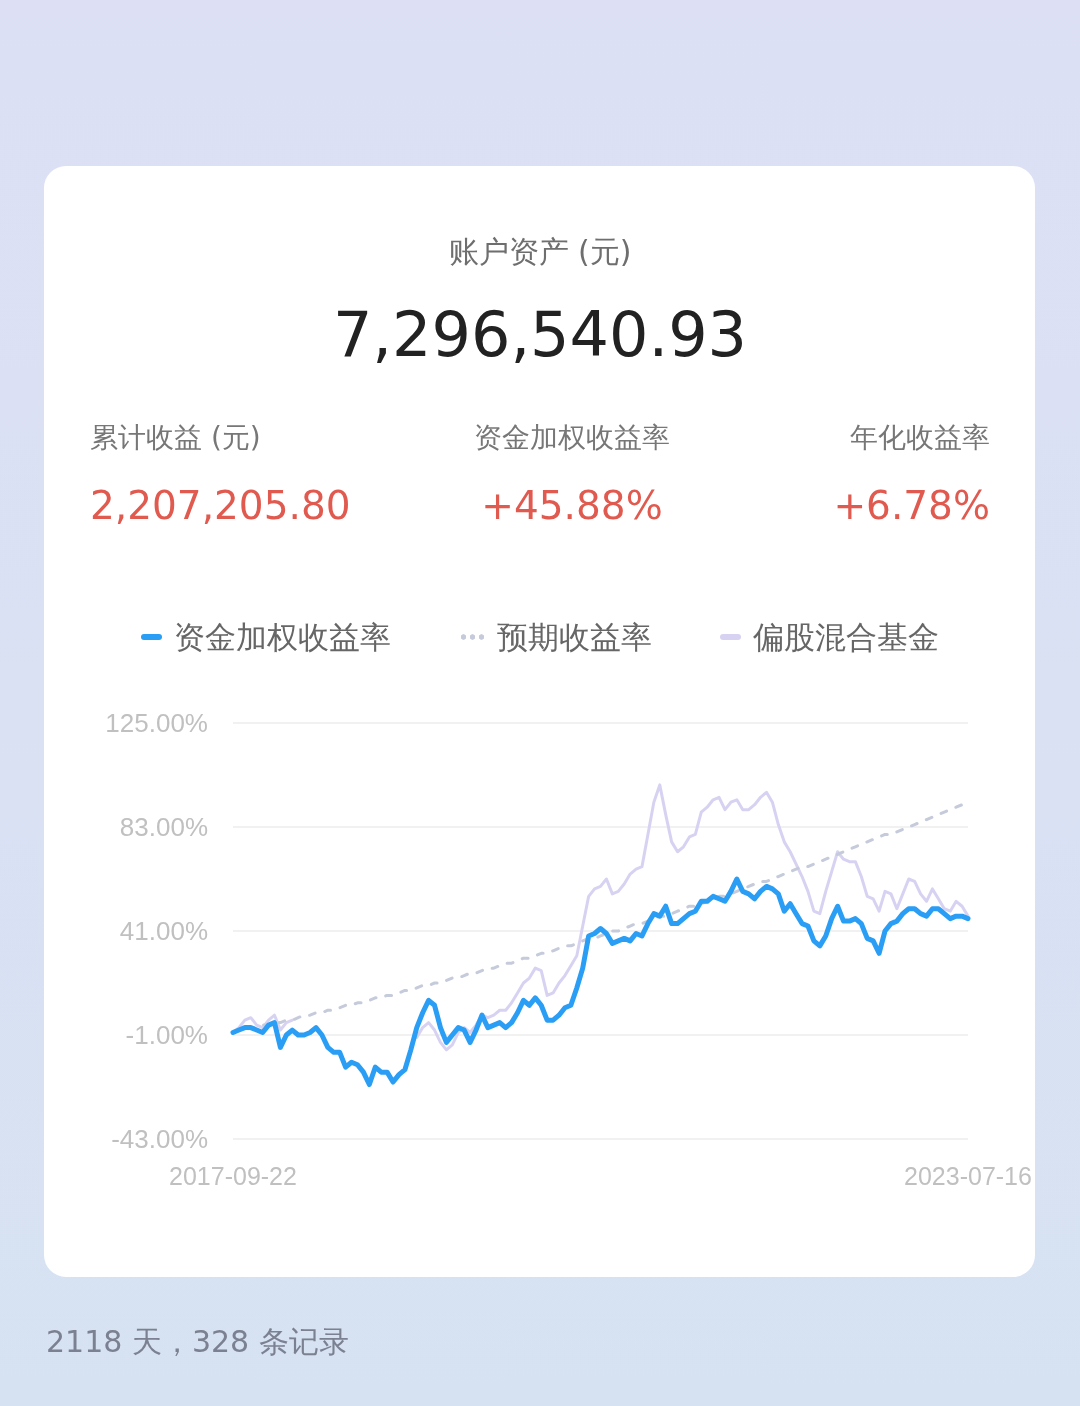 Image resolution: width=1080 pixels, height=1406 pixels. What do you see at coordinates (574, 637) in the screenshot?
I see `legend-label: 预期收益率` at bounding box center [574, 637].